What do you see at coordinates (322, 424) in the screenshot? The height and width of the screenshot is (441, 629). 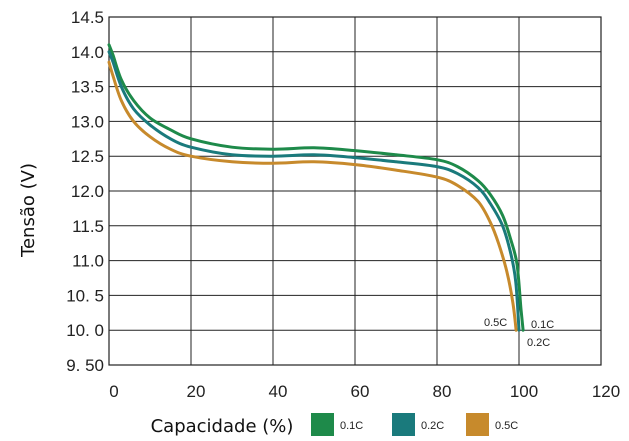 I see `legend-swatch-0.1c` at bounding box center [322, 424].